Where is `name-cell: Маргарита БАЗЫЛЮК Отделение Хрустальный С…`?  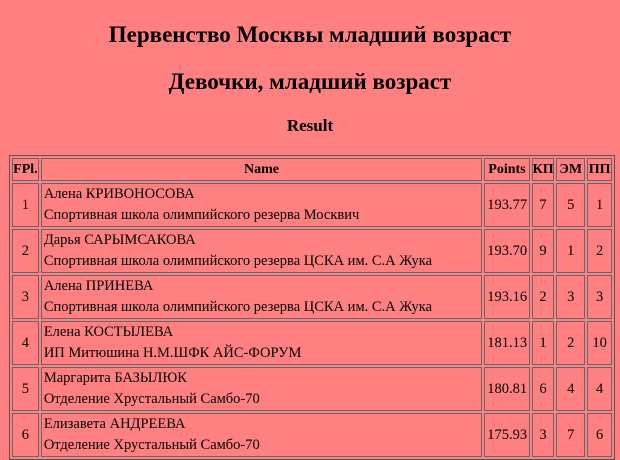
name-cell: Маргарита БАЗЫЛЮК Отделение Хрустальный С… is located at coordinates (261, 389).